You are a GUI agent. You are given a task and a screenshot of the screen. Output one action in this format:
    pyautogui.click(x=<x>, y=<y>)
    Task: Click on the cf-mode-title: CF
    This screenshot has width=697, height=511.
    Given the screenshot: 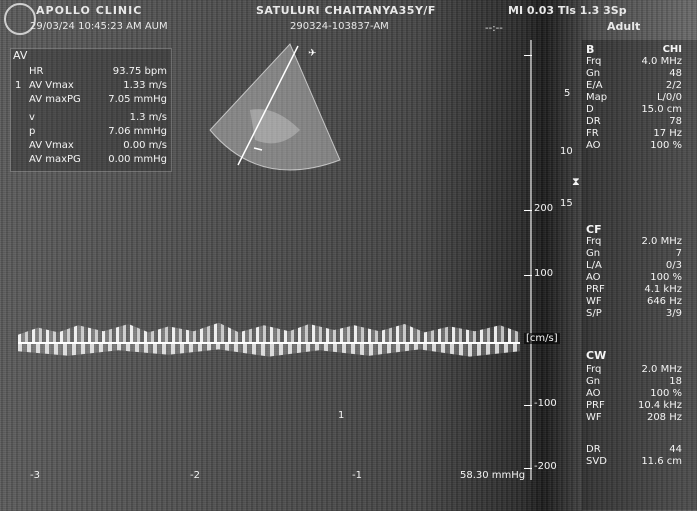 What is the action you would take?
    pyautogui.click(x=594, y=229)
    